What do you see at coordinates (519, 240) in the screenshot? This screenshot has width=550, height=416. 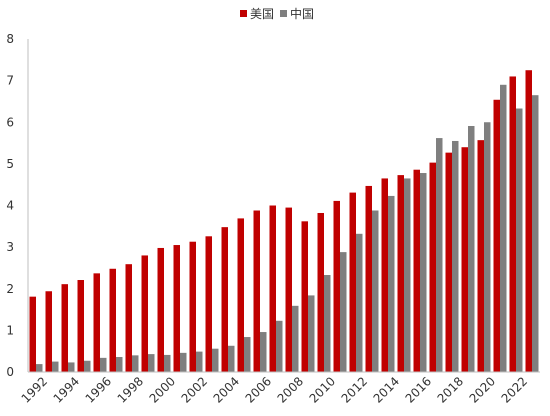 I see `bar-china-2022` at bounding box center [519, 240].